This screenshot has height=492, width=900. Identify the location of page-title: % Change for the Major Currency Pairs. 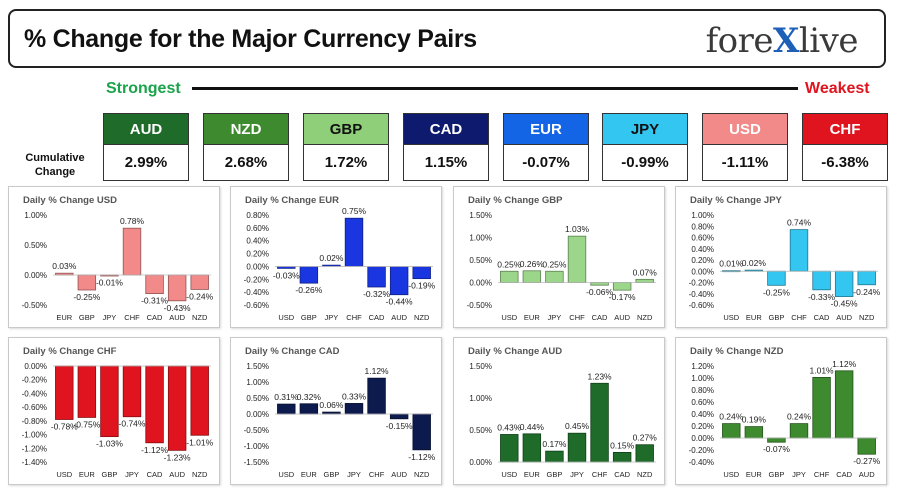
(250, 39).